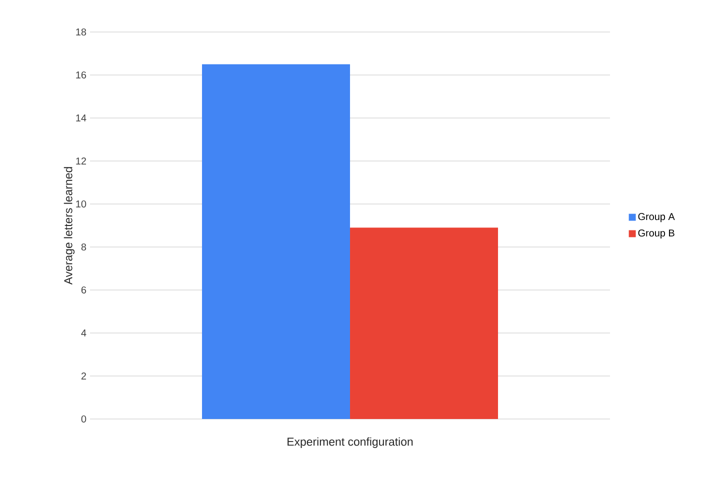 This screenshot has width=713, height=484. What do you see at coordinates (656, 217) in the screenshot?
I see `legend-label: Group A` at bounding box center [656, 217].